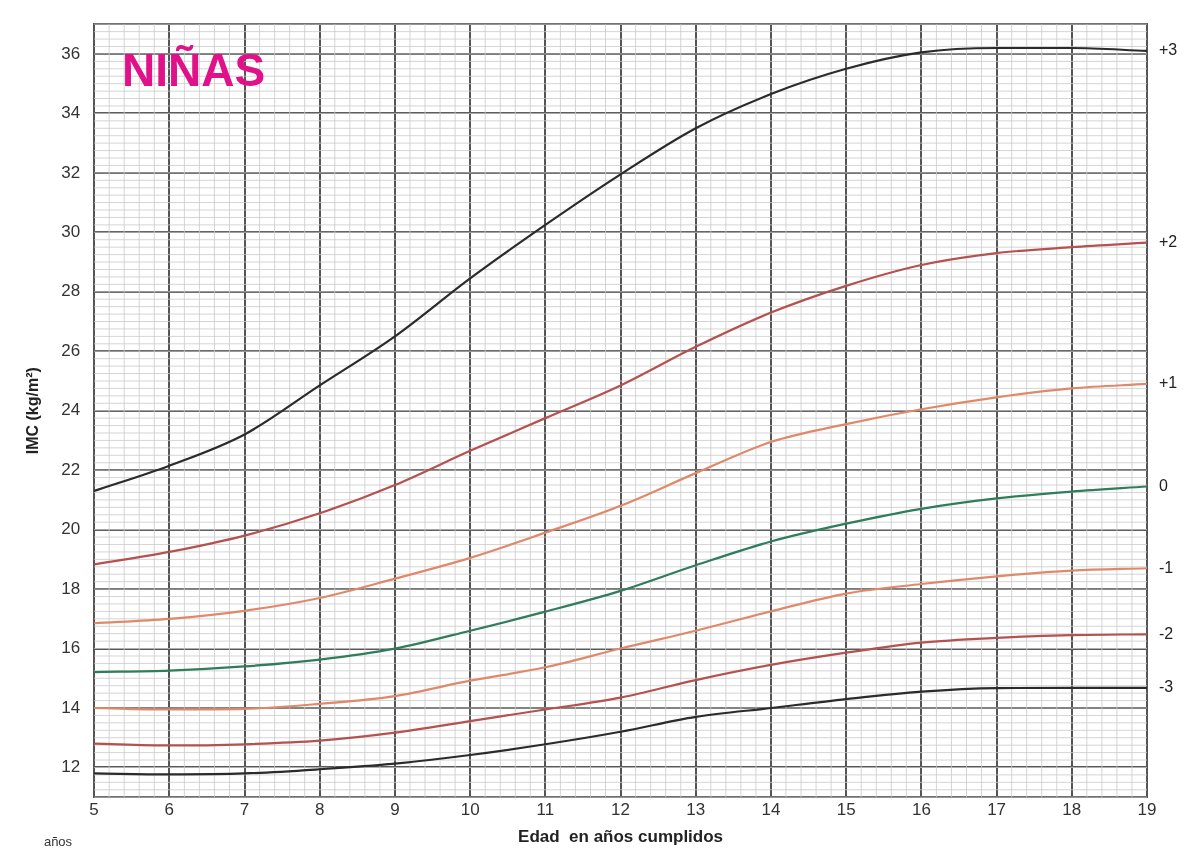 Image resolution: width=1192 pixels, height=862 pixels. Describe the element at coordinates (71, 172) in the screenshot. I see `y-tick-label: 32` at that location.